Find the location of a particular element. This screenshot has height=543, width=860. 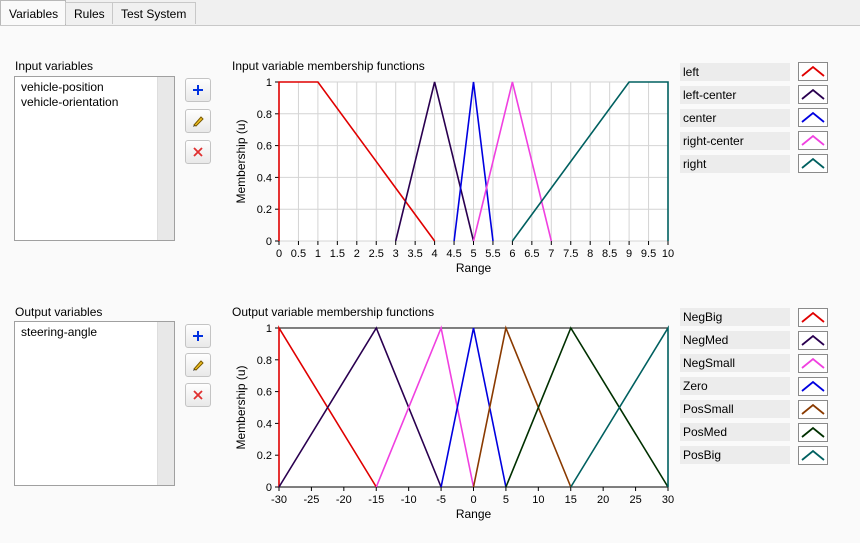

edit-input-variable-button is located at coordinates (198, 121).